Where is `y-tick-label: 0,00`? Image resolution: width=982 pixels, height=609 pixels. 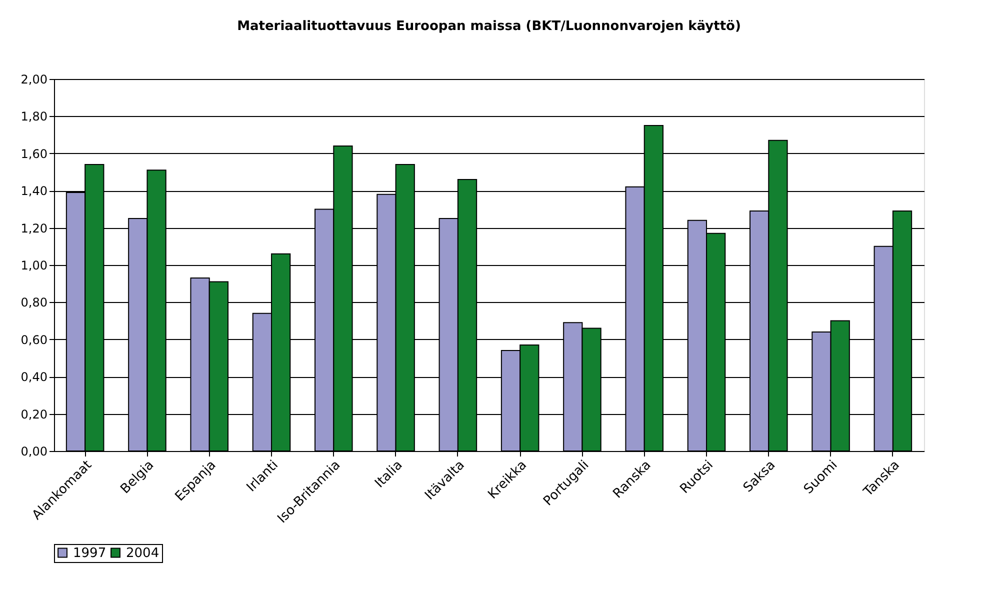
y-tick-label: 0,00 is located at coordinates (34, 451).